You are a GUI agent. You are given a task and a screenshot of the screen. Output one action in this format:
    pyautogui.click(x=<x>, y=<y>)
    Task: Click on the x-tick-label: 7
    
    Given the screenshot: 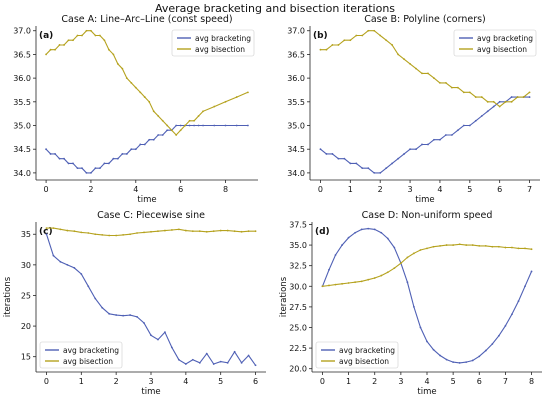 What is the action you would take?
    pyautogui.click(x=505, y=381)
    